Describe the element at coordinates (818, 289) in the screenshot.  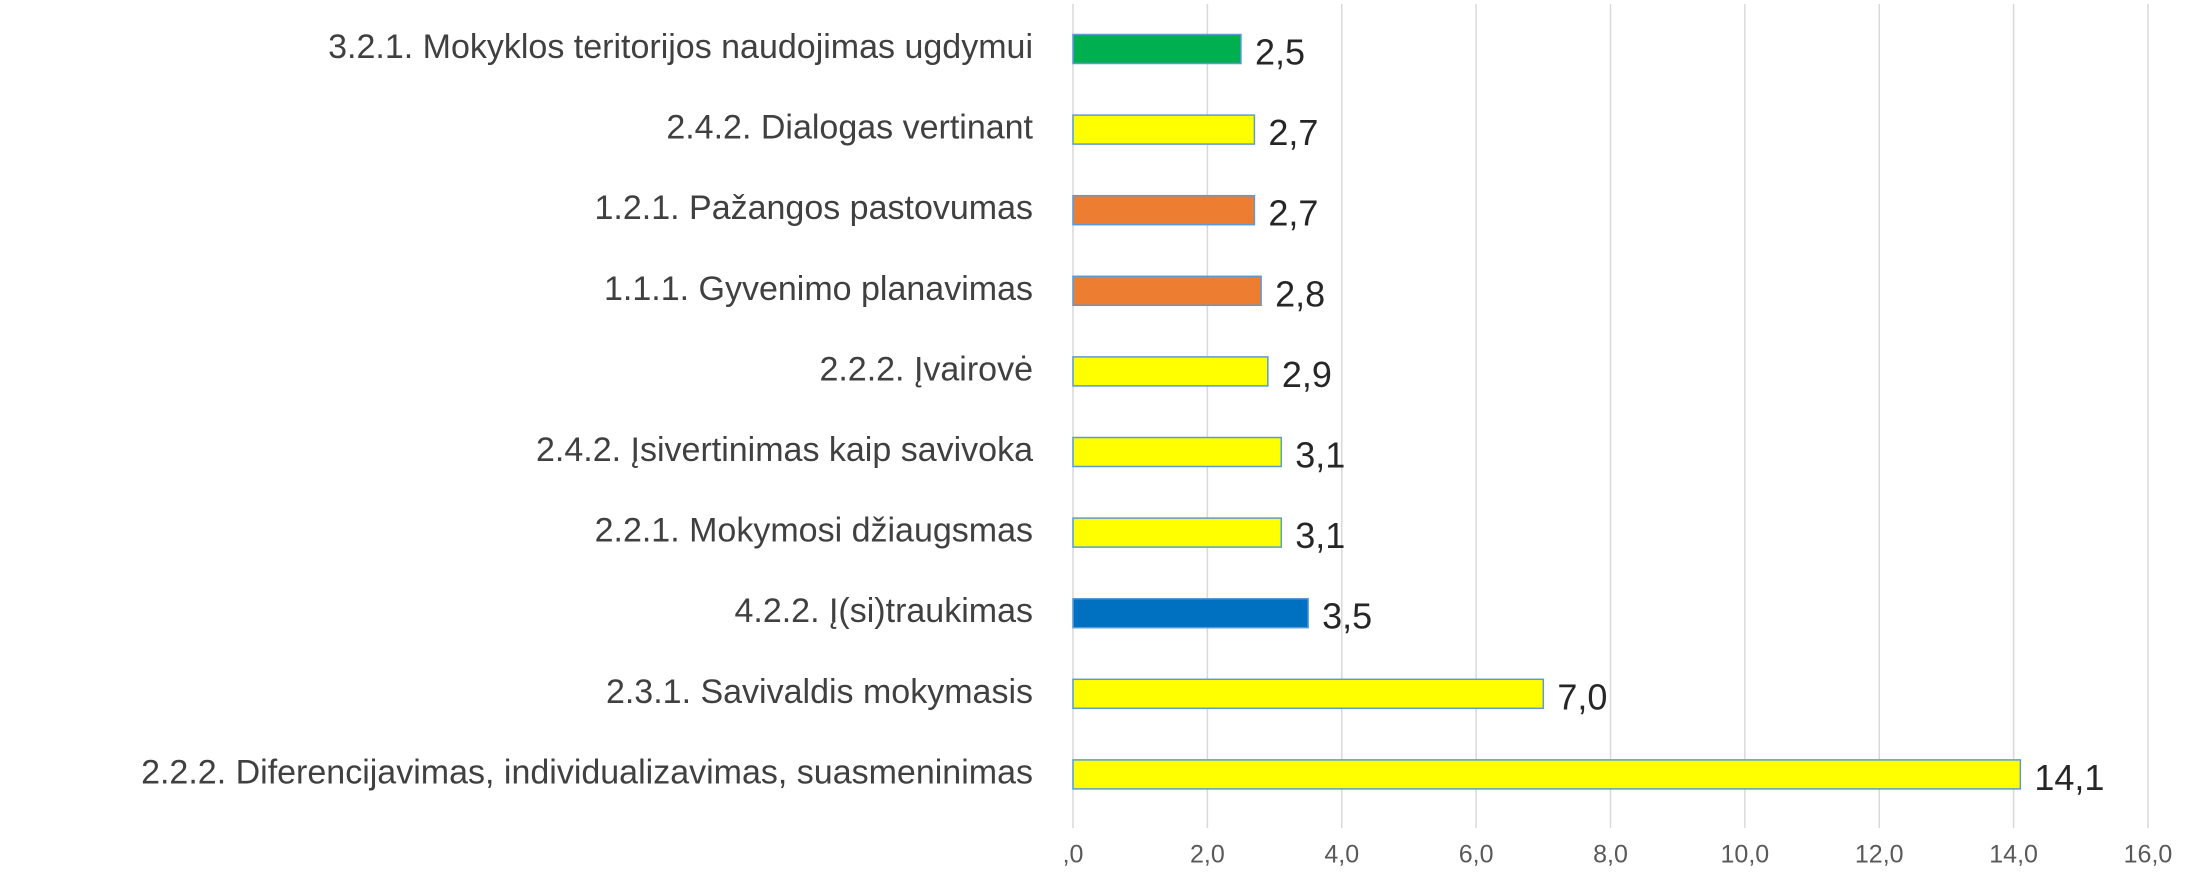
I see `y-tick-label: 1.1.1. Gyvenimo planavimas` at that location.